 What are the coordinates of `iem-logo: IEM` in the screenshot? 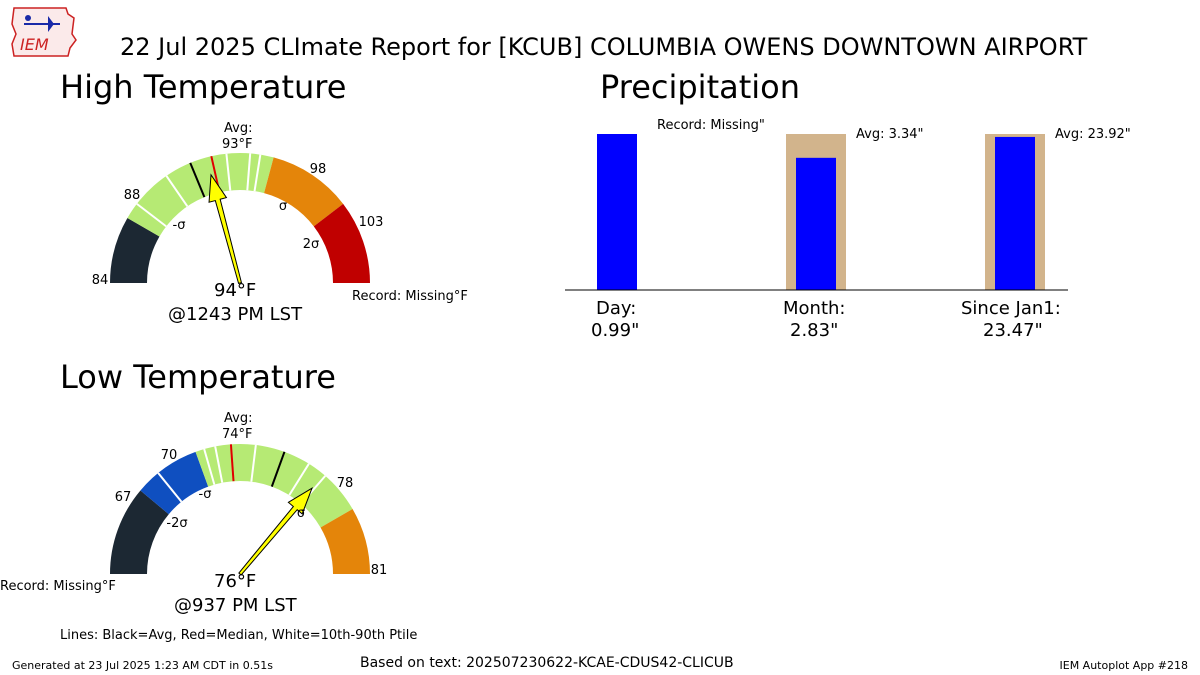 It's located at (44, 32).